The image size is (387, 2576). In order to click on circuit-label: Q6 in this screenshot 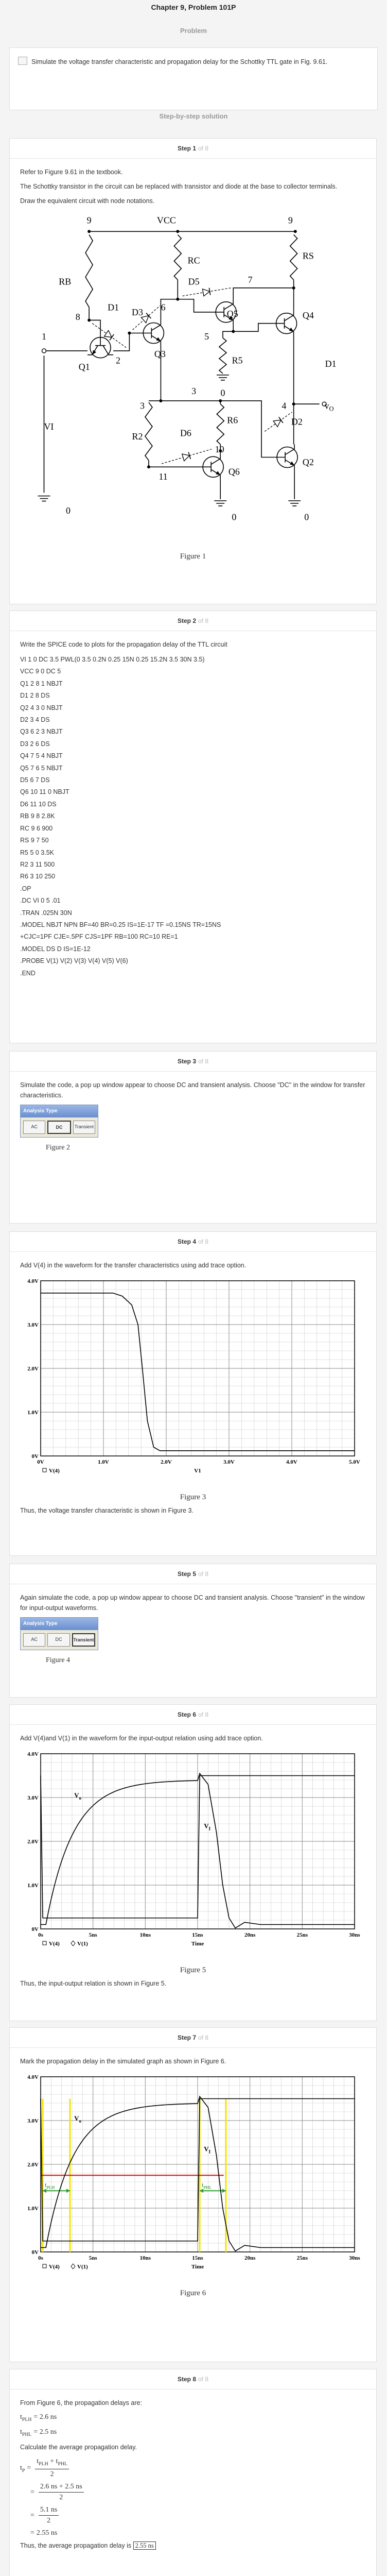, I will do `click(234, 472)`.